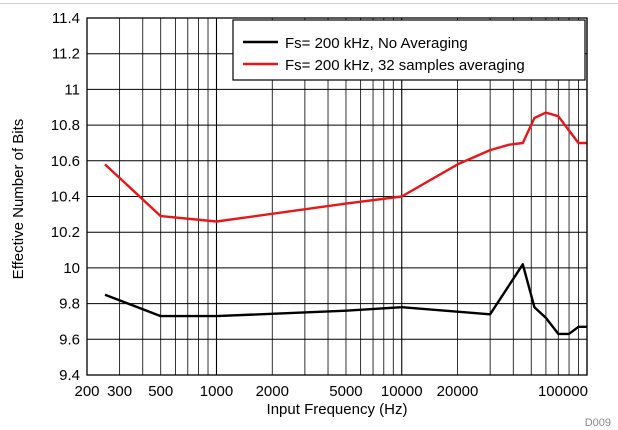 The image size is (618, 430). What do you see at coordinates (563, 391) in the screenshot?
I see `x-tick-label: 100000` at bounding box center [563, 391].